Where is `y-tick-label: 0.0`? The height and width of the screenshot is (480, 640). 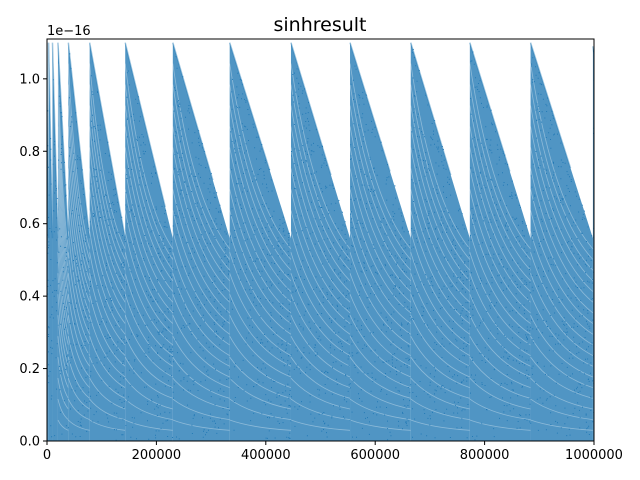
y-tick-label: 0.0 is located at coordinates (29, 442).